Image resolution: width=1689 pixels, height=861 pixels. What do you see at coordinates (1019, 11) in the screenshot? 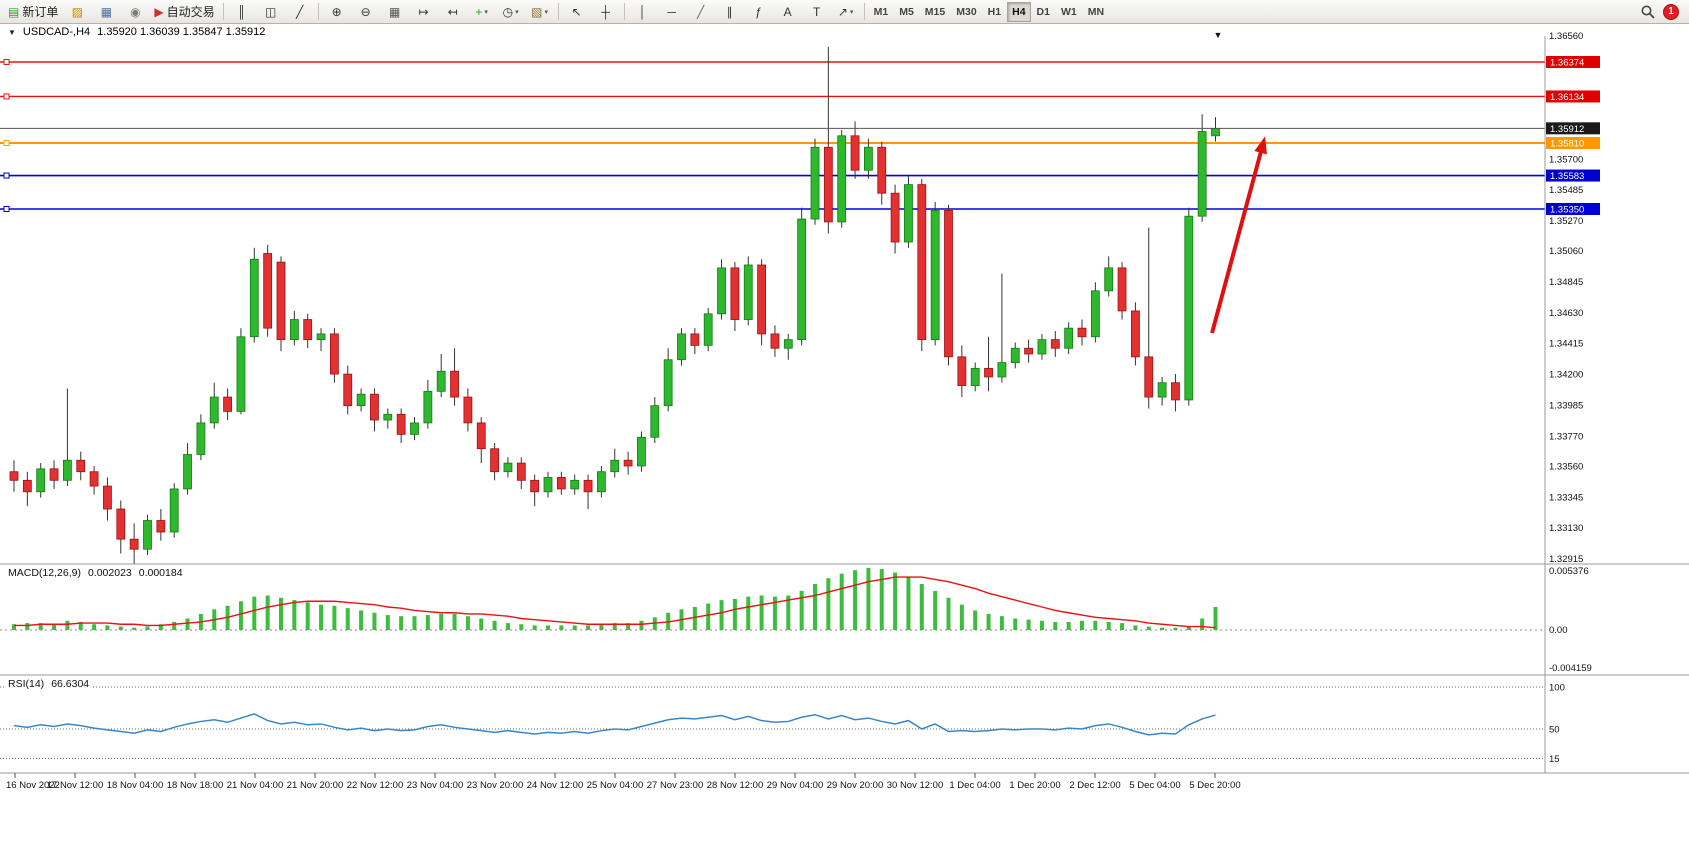
I see `timeframe-h4: H4` at bounding box center [1019, 11].